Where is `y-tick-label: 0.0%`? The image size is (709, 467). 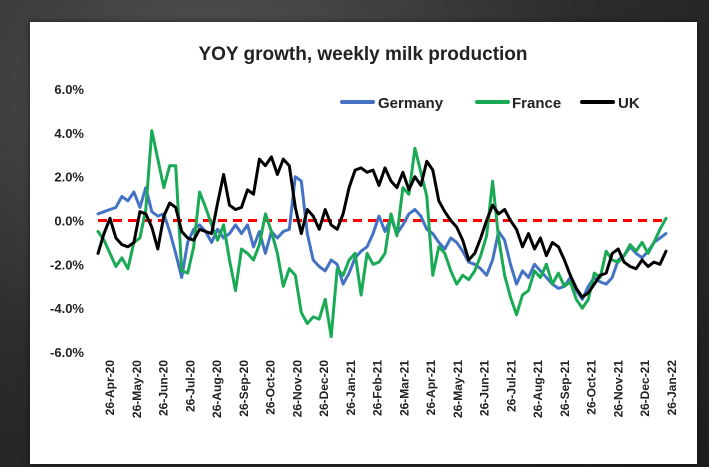
y-tick-label: 0.0% is located at coordinates (69, 221).